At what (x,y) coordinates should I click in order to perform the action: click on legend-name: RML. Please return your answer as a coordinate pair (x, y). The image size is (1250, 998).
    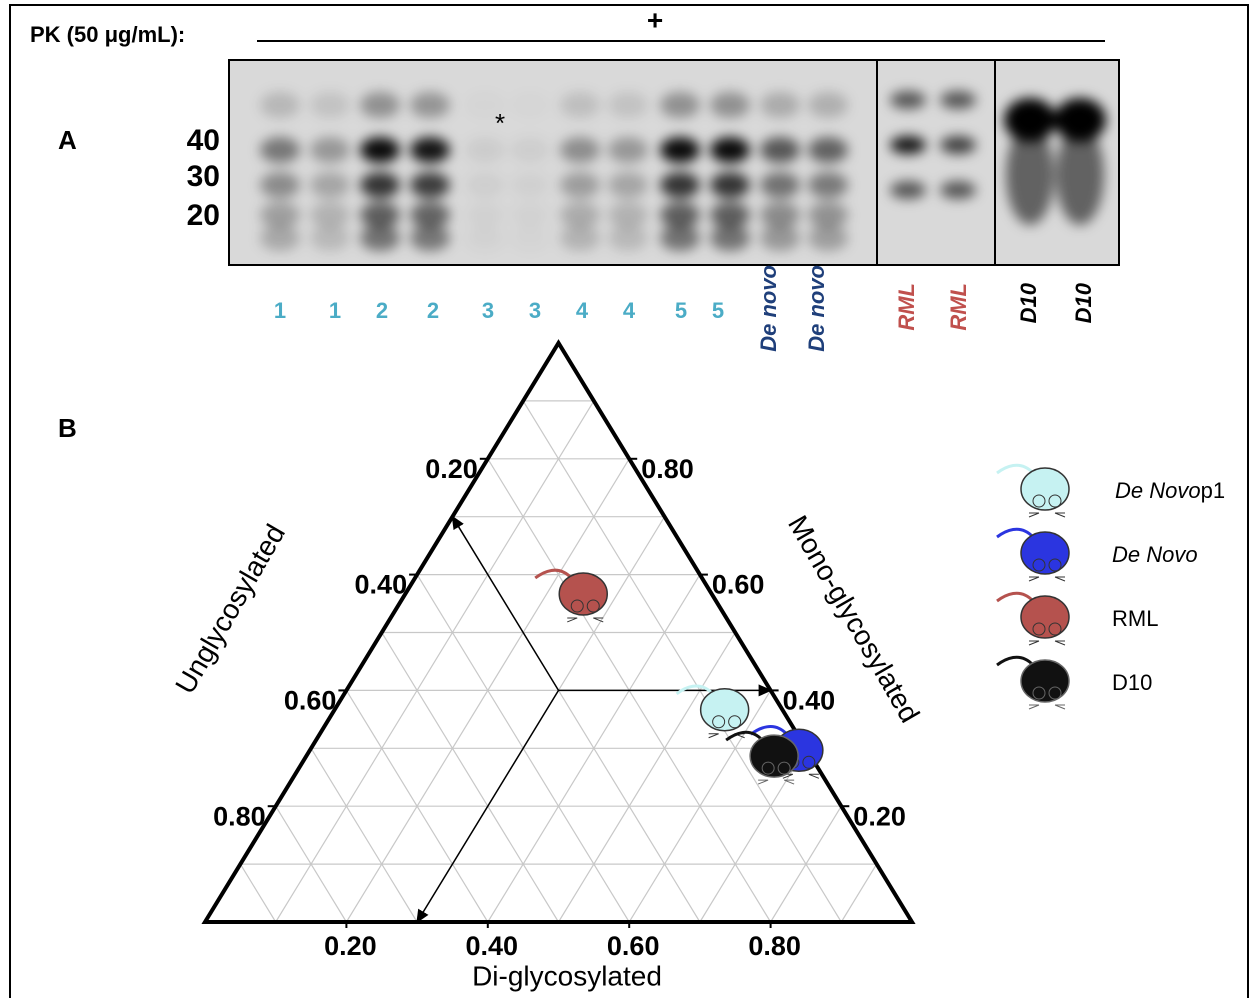
    Looking at the image, I should click on (1135, 618).